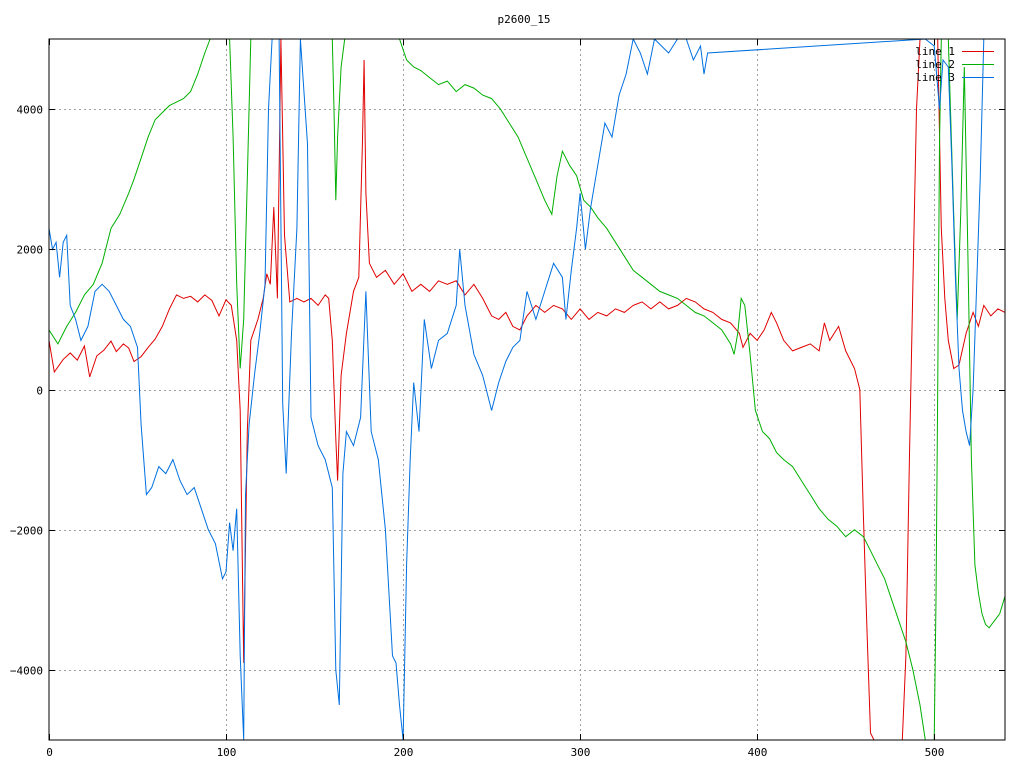 The image size is (1024, 768). What do you see at coordinates (935, 752) in the screenshot?
I see `x-tick-label: 500` at bounding box center [935, 752].